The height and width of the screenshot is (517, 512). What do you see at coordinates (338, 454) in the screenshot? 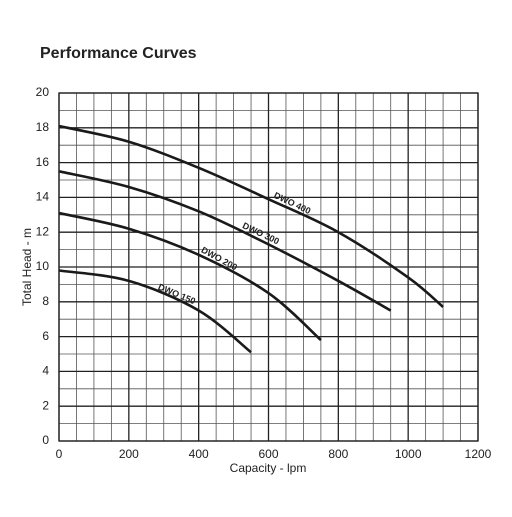
I see `x-tick-label: 800` at bounding box center [338, 454].